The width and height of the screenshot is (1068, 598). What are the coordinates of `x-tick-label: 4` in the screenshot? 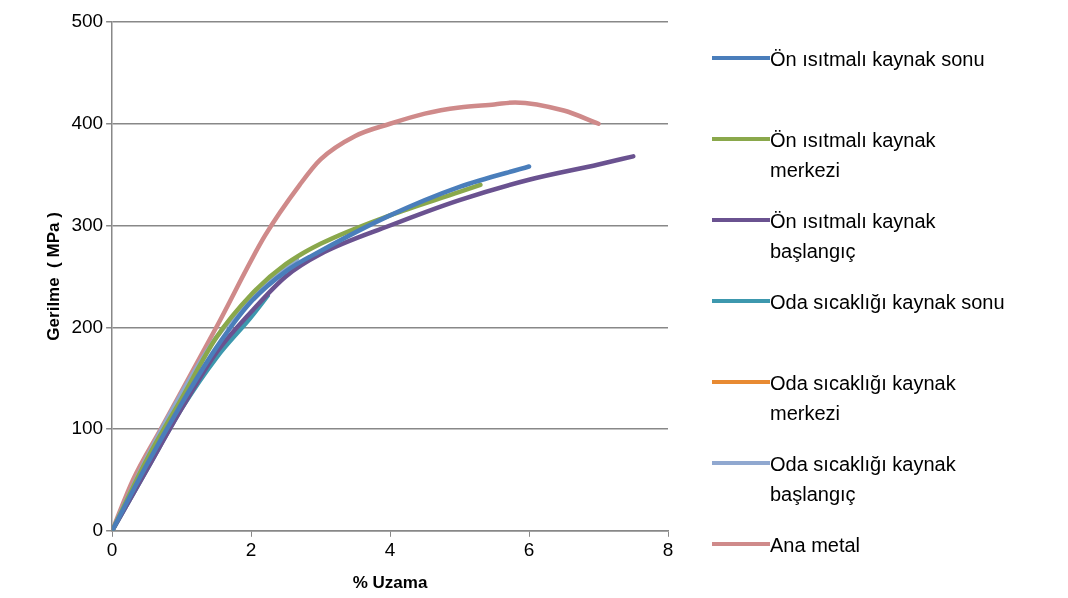 It's located at (390, 550).